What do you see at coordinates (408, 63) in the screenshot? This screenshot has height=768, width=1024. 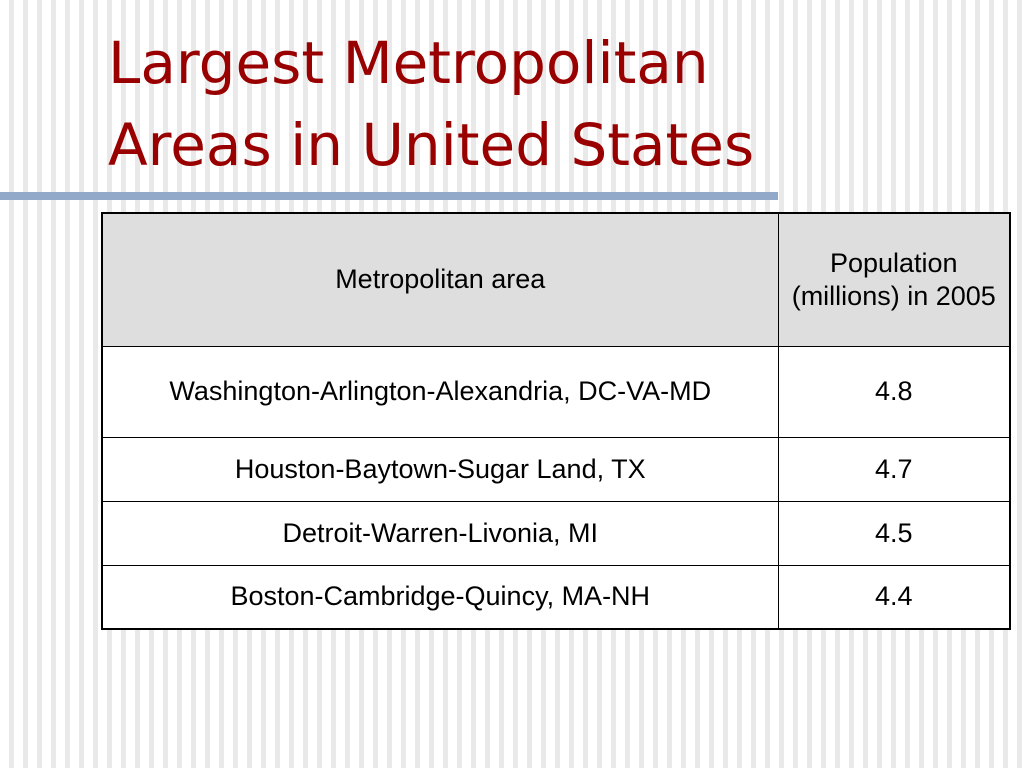 I see `slide-title-line-1: Largest Metropolitan` at bounding box center [408, 63].